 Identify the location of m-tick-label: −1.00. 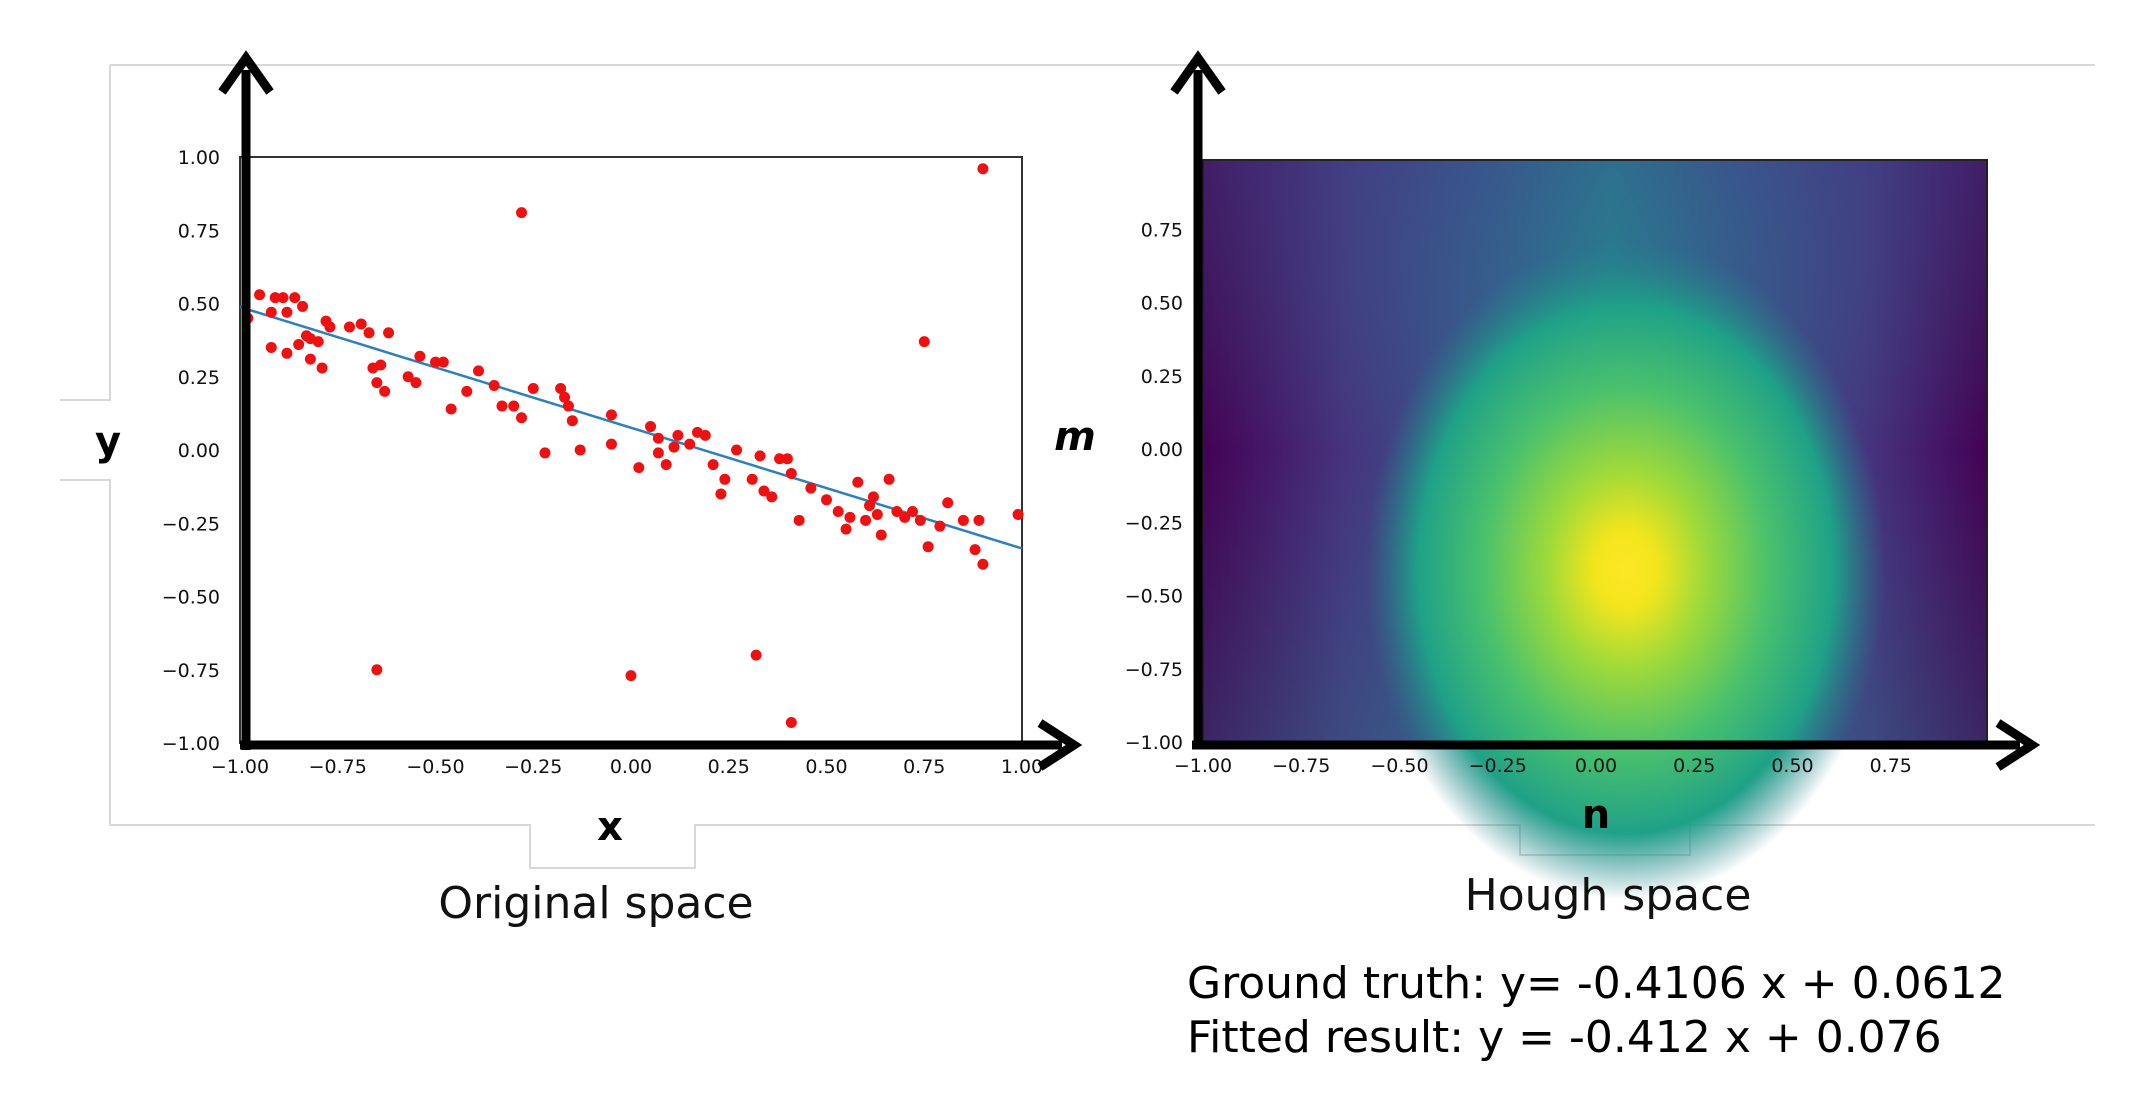
(1154, 743).